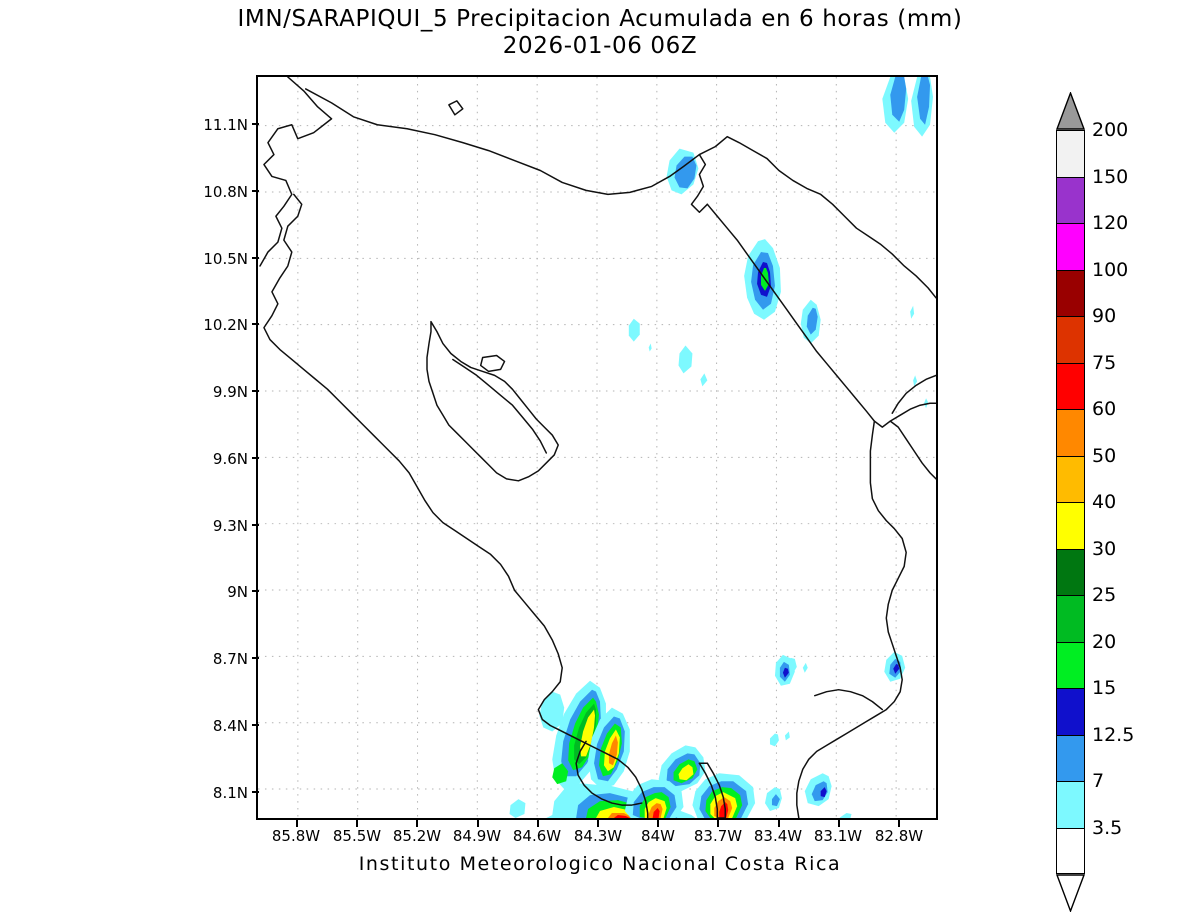 Image resolution: width=1200 pixels, height=912 pixels. I want to click on colorbar-over-arrow-icon, so click(1070, 111).